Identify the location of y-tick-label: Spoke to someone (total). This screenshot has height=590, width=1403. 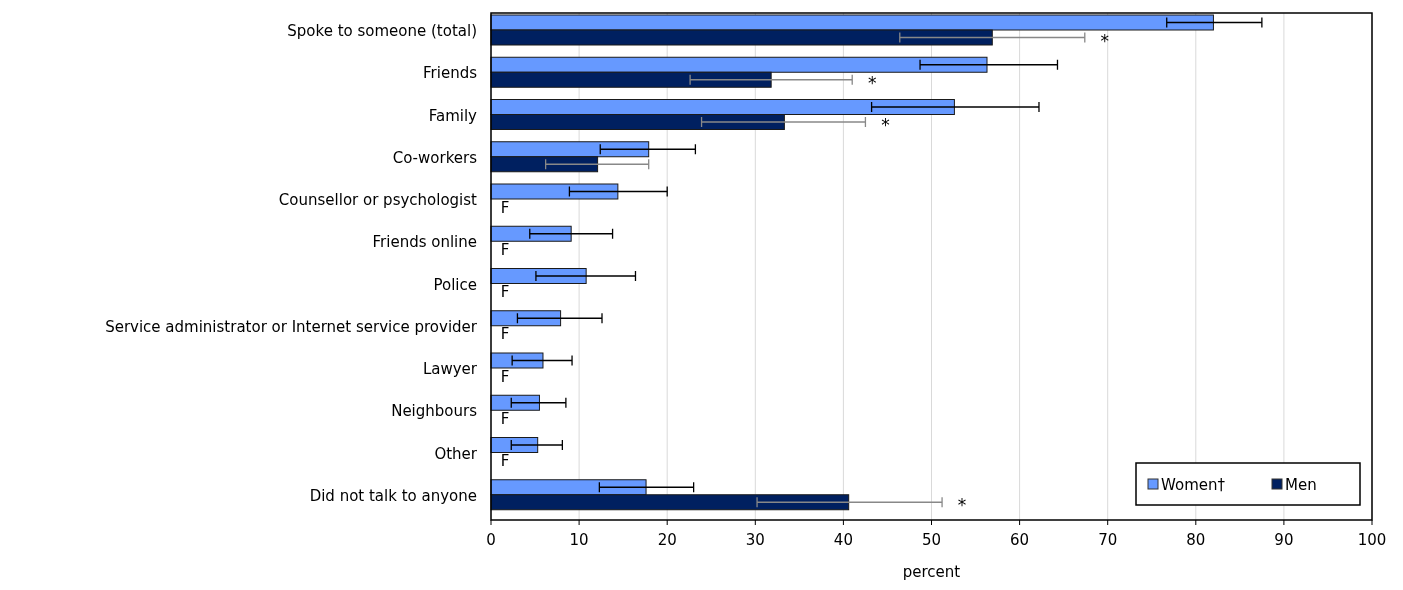
(382, 31).